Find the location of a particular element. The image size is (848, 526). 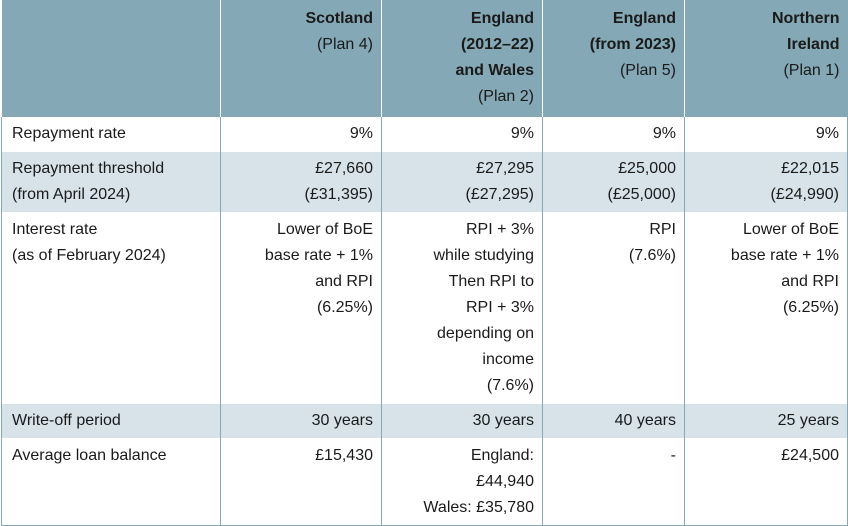

cell-line: Wales: £35,780 is located at coordinates (478, 507).